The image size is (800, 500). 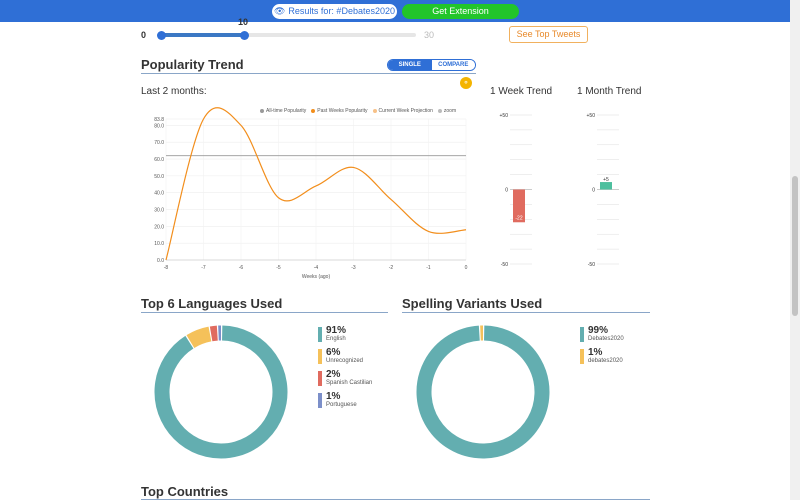 I want to click on single-compare-toggle: SINGLE COMPARE, so click(x=431, y=65).